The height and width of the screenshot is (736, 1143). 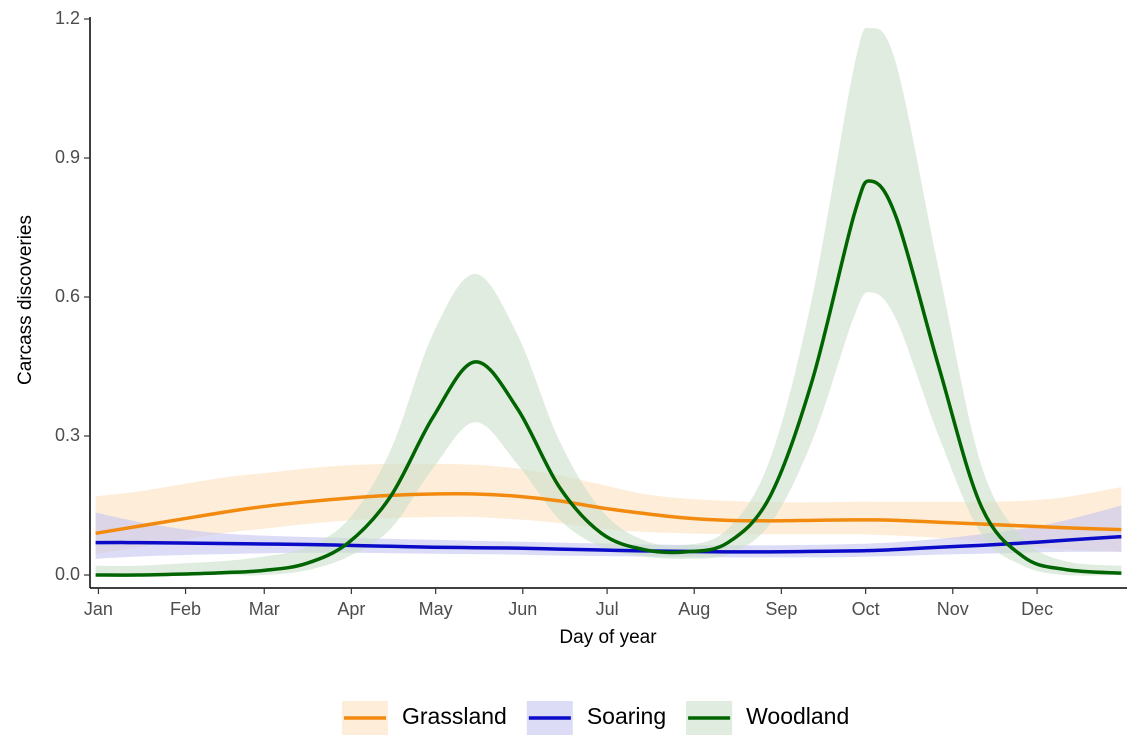 I want to click on x-tick-label: Sep, so click(x=781, y=609).